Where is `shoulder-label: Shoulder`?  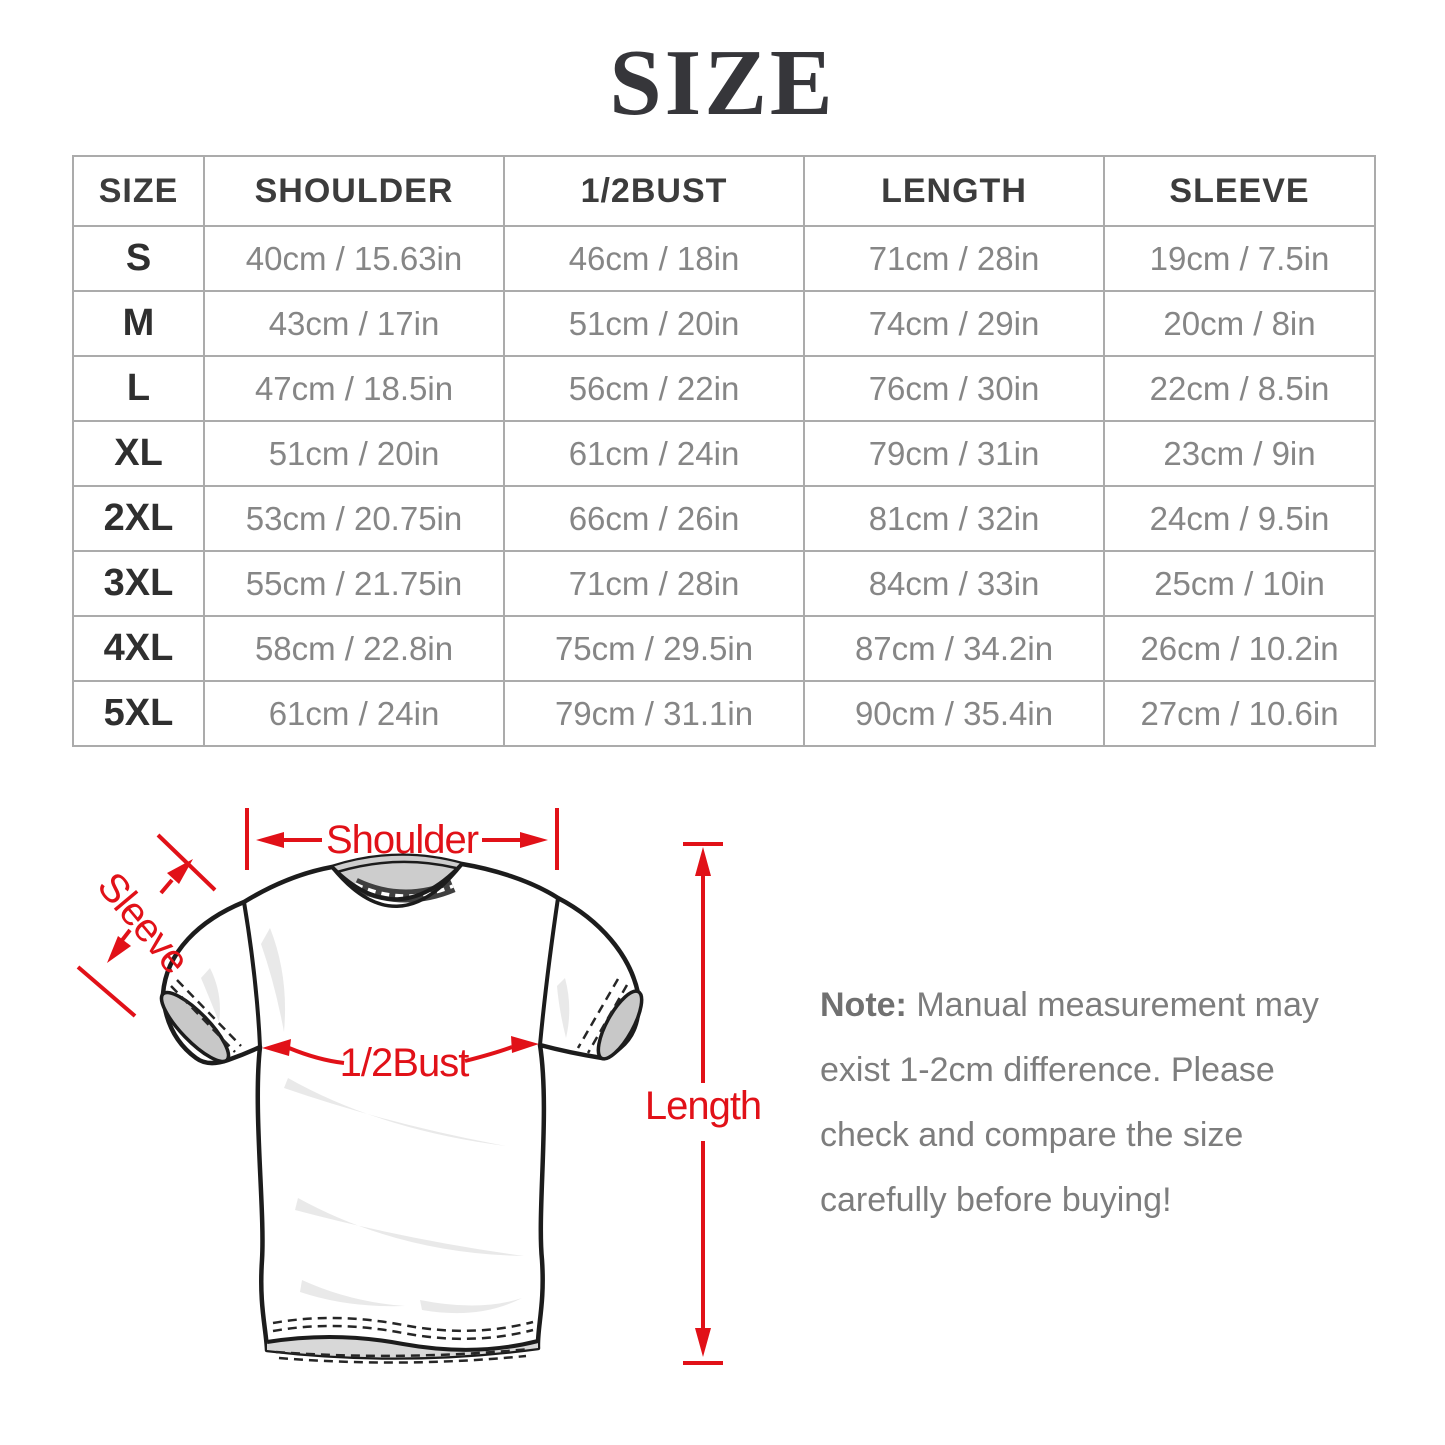
shoulder-label: Shoulder is located at coordinates (402, 840).